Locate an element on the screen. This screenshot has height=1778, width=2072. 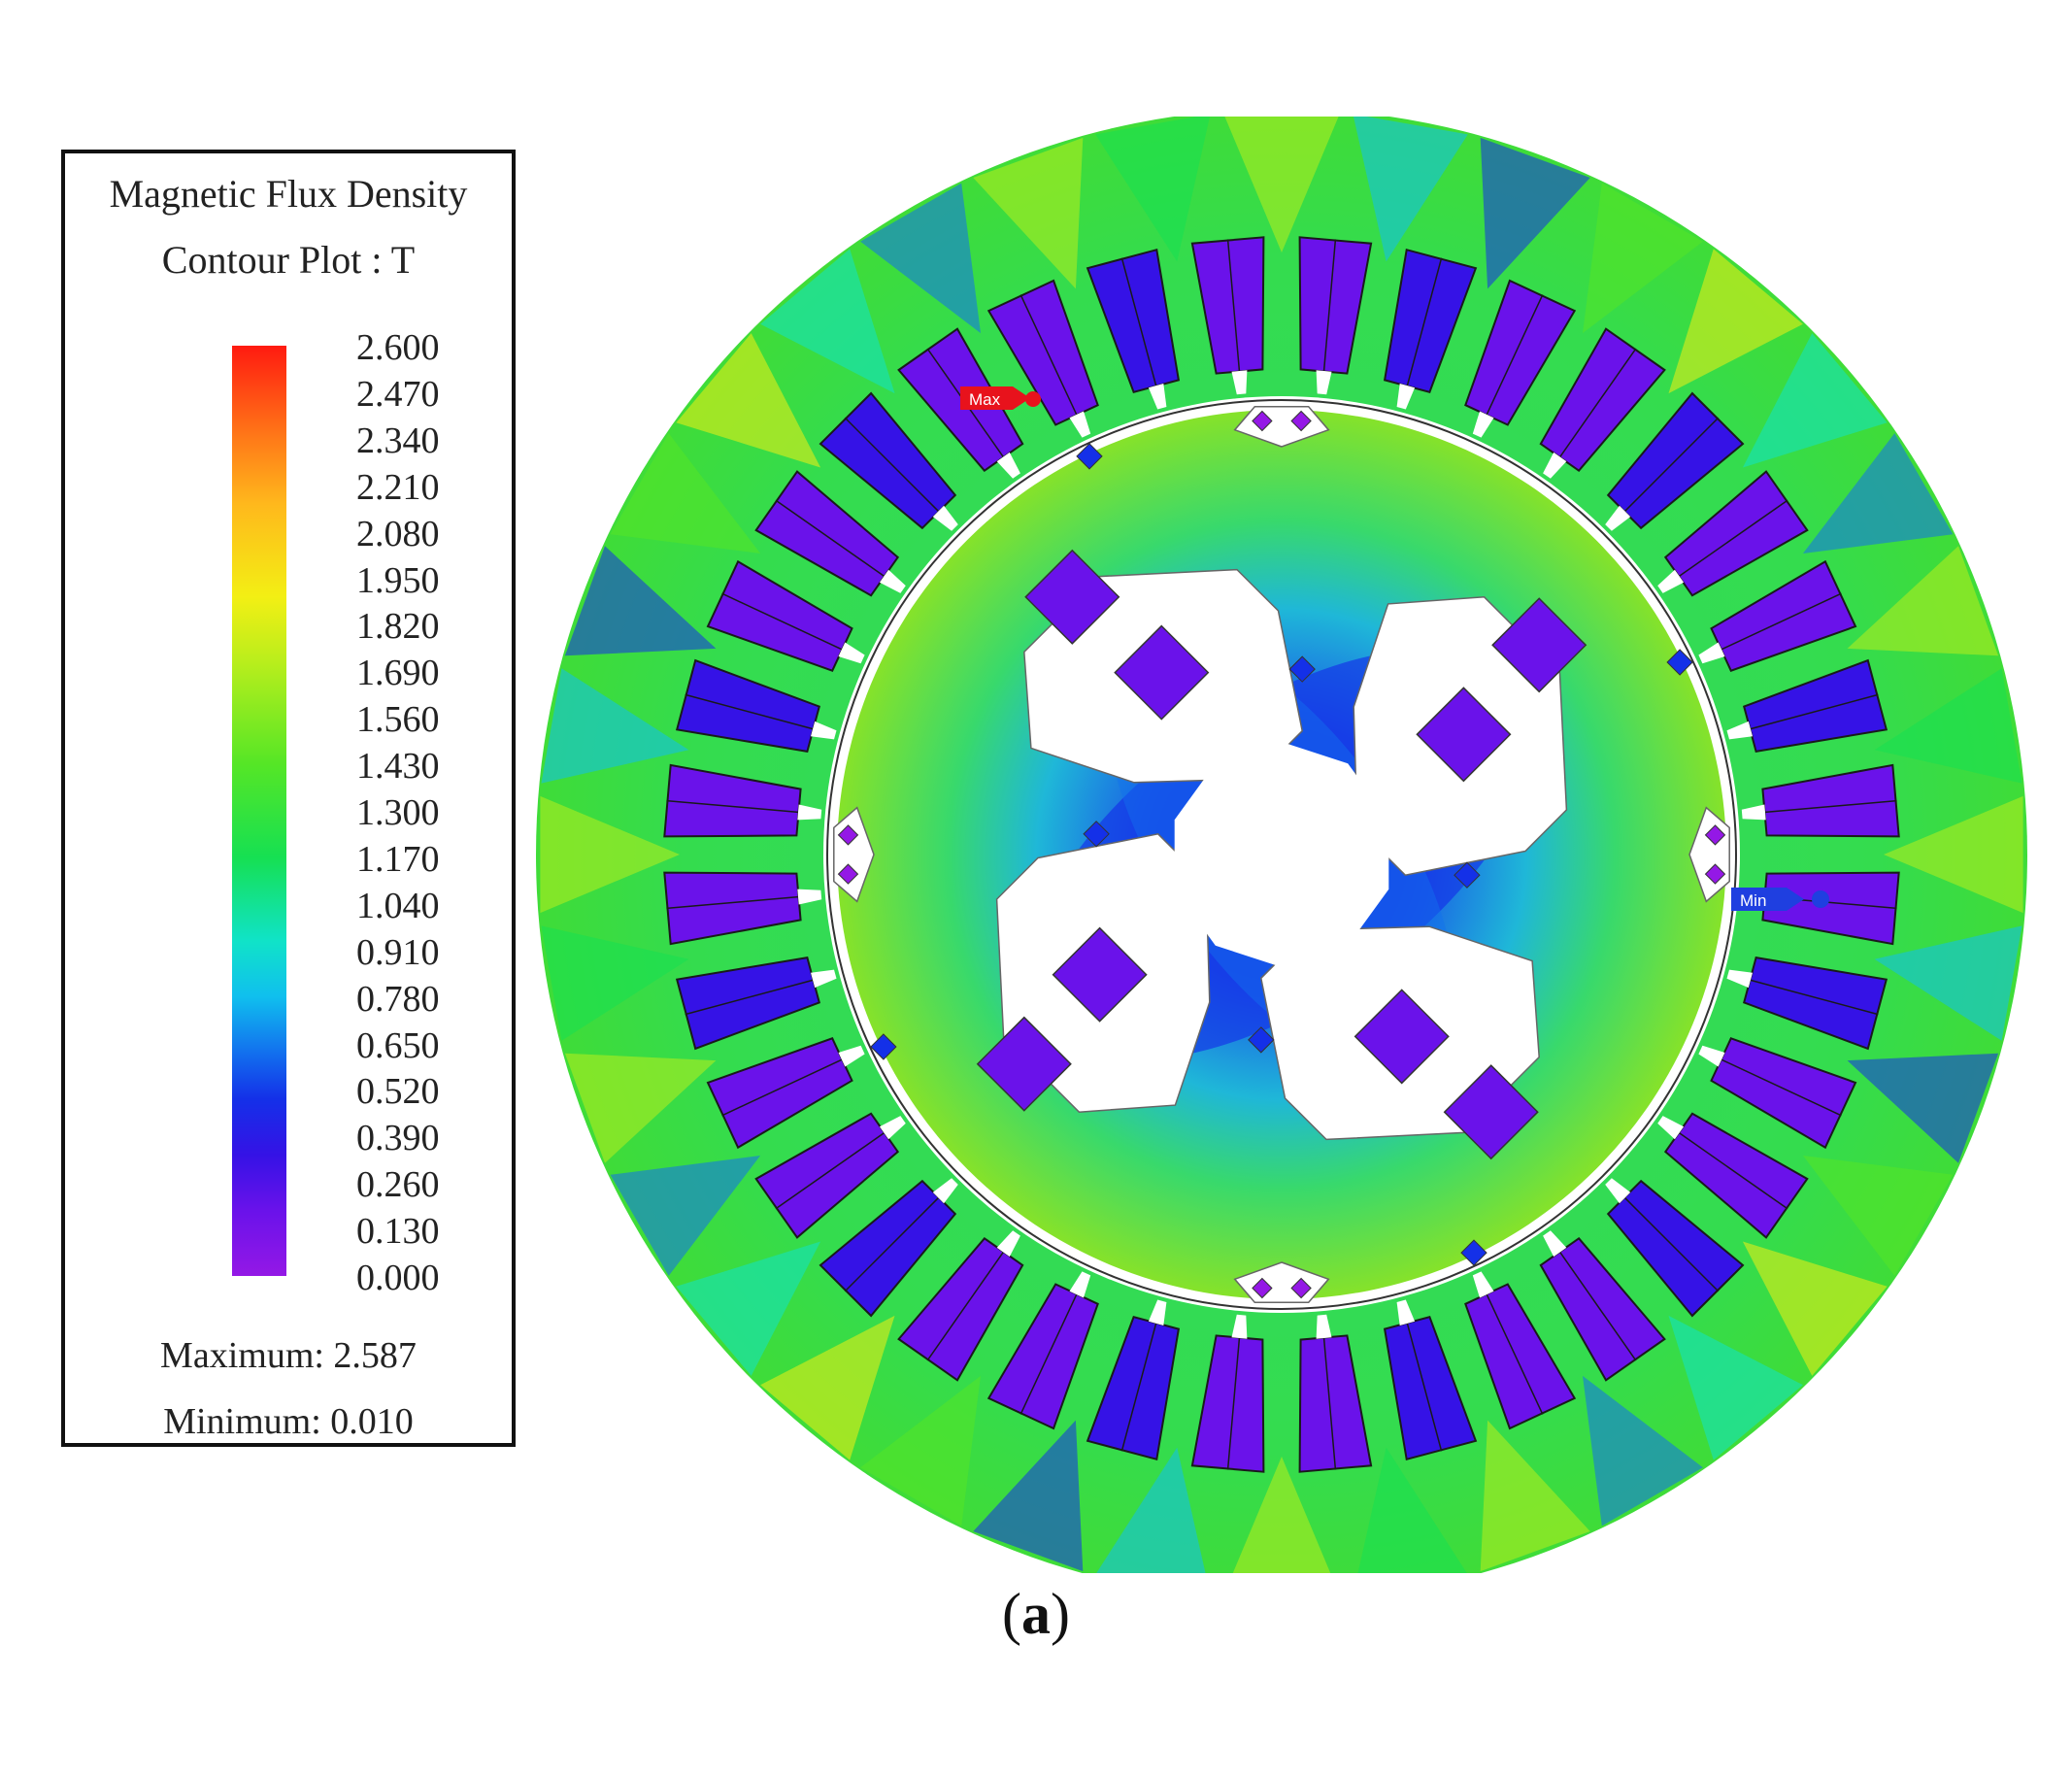
colorbar-tick-label: 2.210 is located at coordinates (398, 487).